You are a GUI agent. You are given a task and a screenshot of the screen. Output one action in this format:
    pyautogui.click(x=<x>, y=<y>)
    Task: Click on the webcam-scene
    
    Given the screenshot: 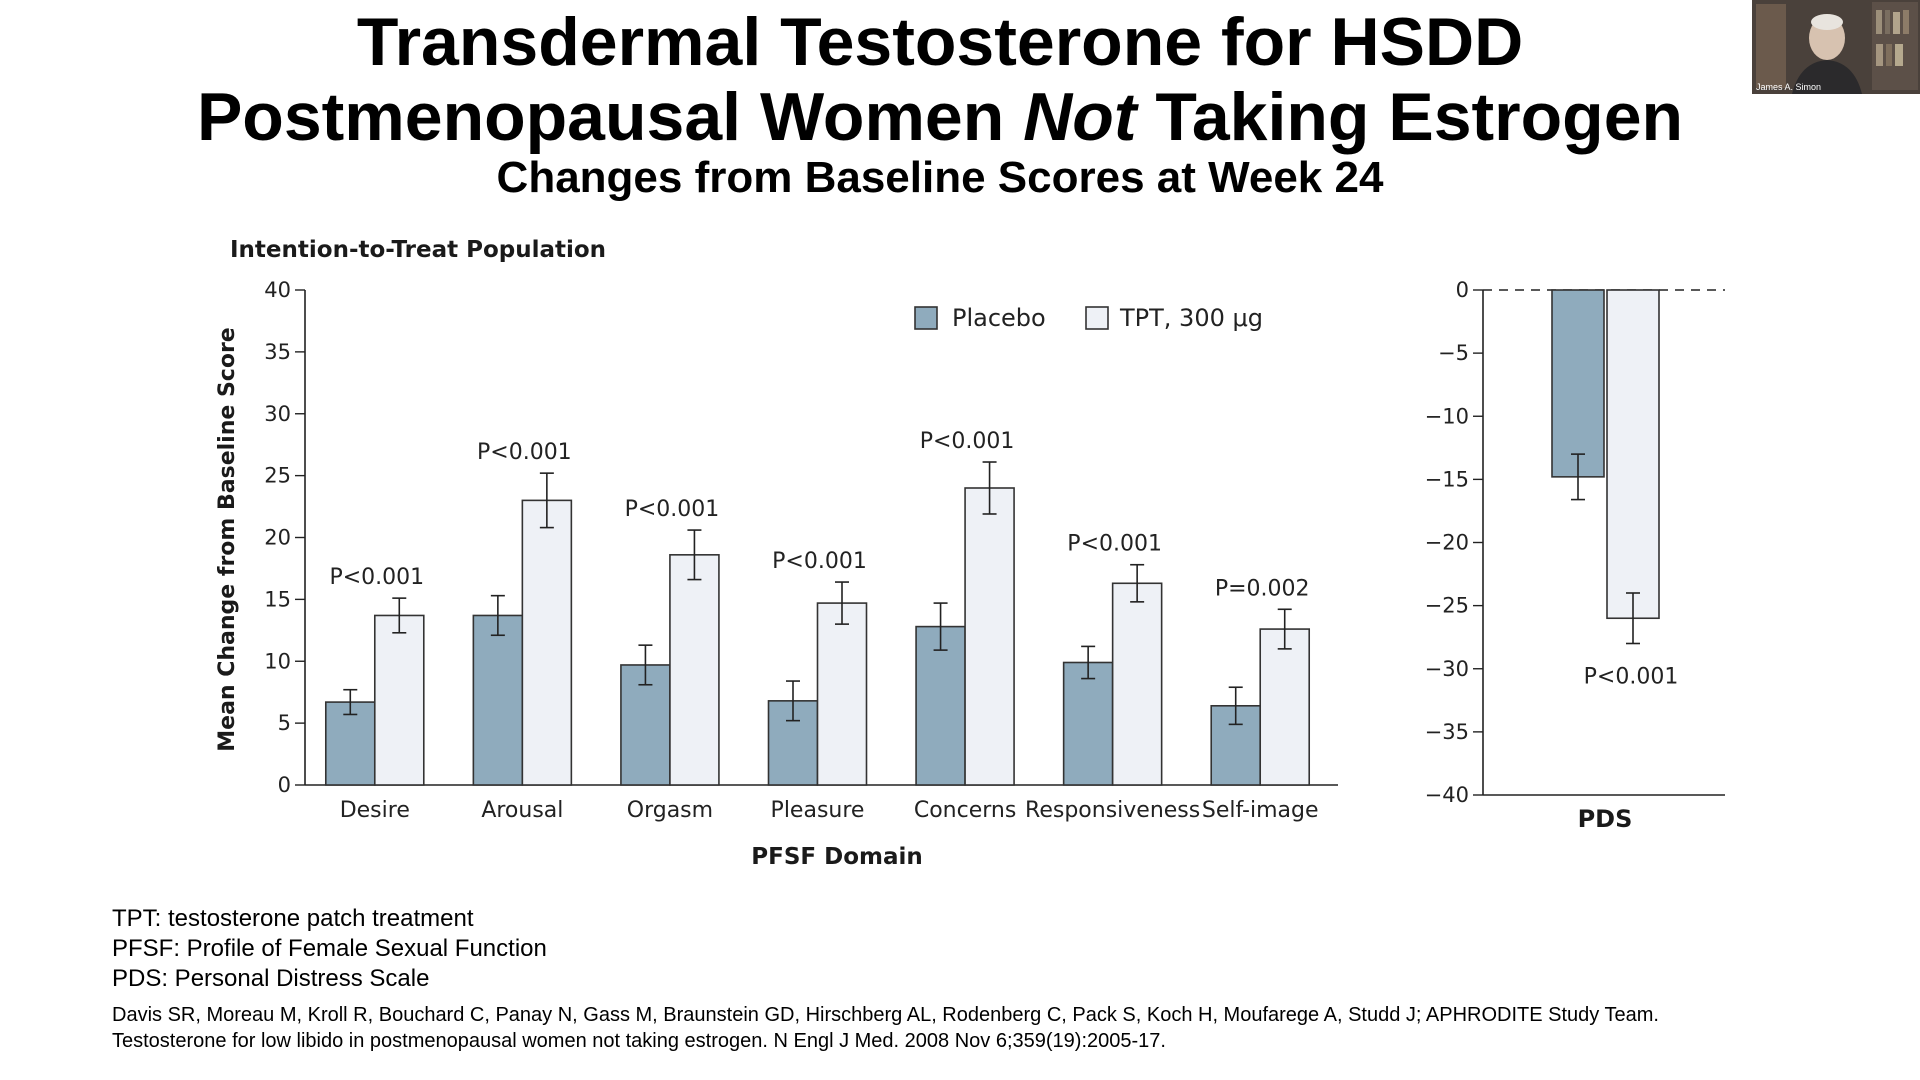 What is the action you would take?
    pyautogui.click(x=1836, y=47)
    